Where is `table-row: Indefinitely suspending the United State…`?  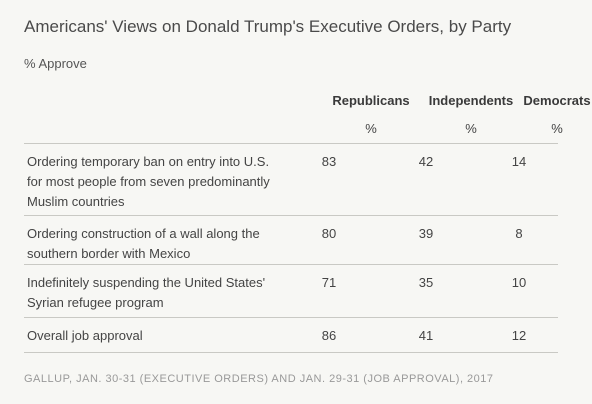 table-row: Indefinitely suspending the United State… is located at coordinates (291, 290).